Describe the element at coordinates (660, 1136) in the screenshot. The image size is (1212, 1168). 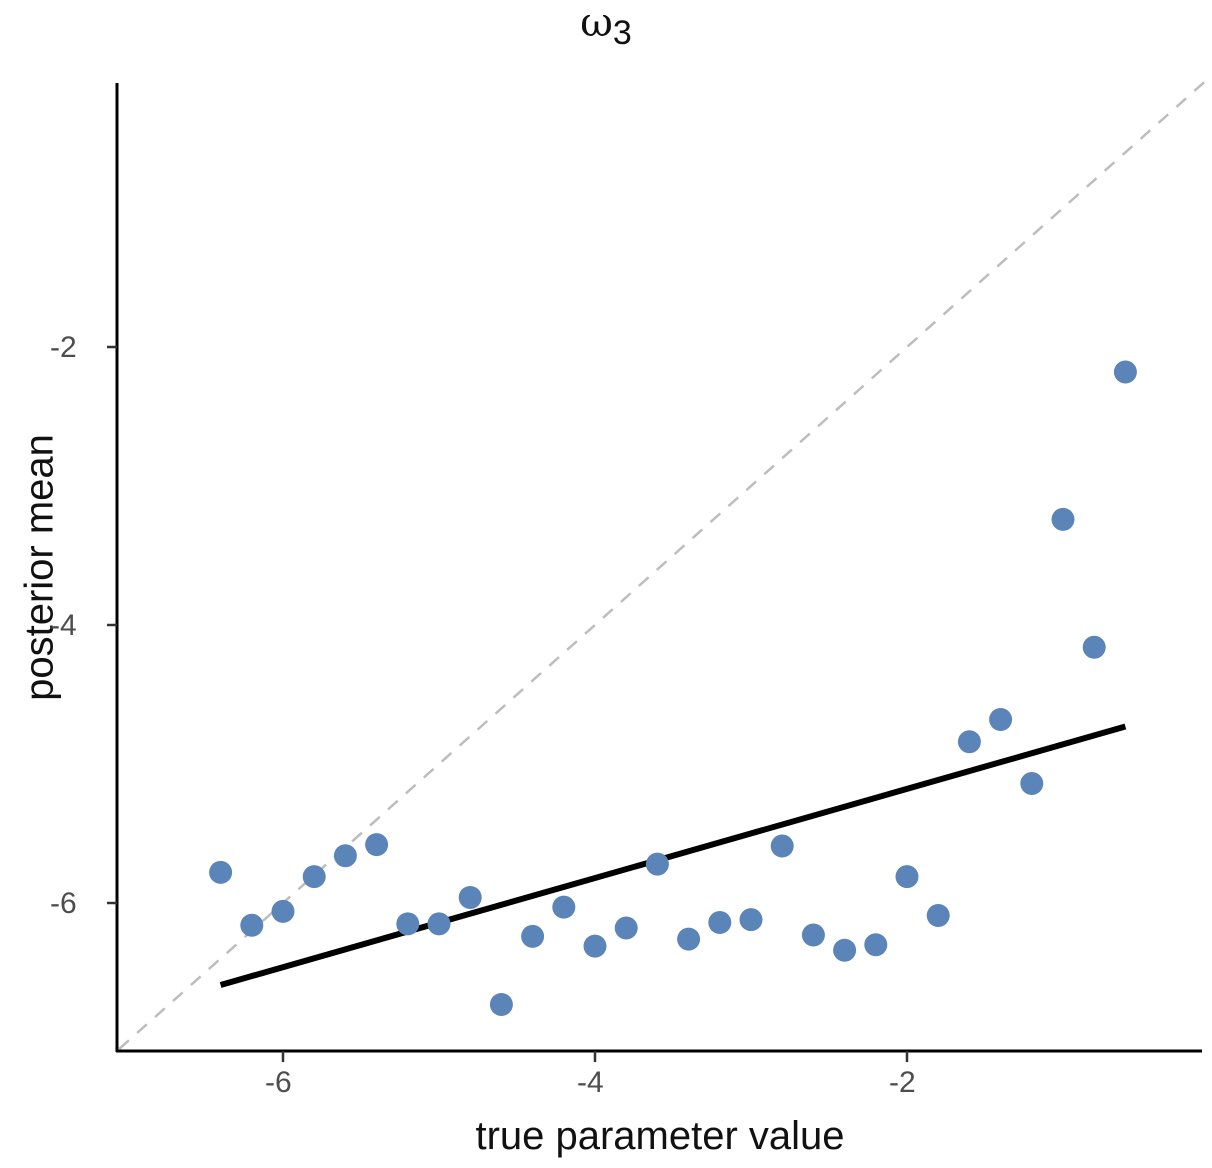
I see `x-axis-label: true parameter value` at that location.